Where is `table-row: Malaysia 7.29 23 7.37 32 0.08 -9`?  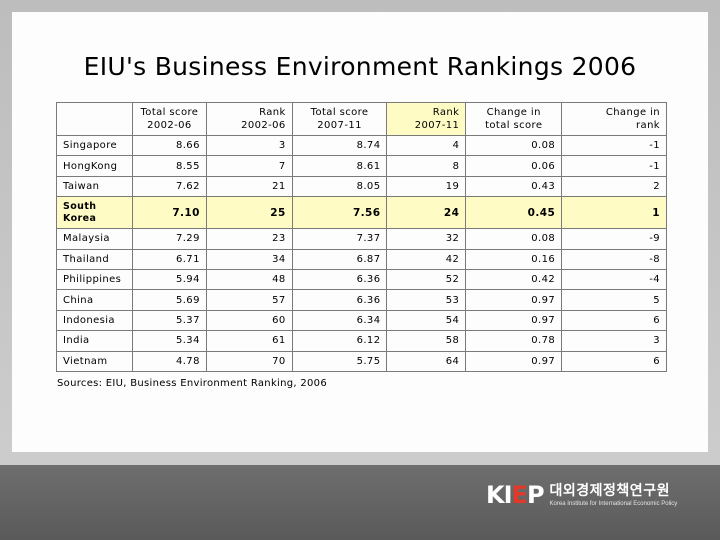 table-row: Malaysia 7.29 23 7.37 32 0.08 -9 is located at coordinates (361, 239).